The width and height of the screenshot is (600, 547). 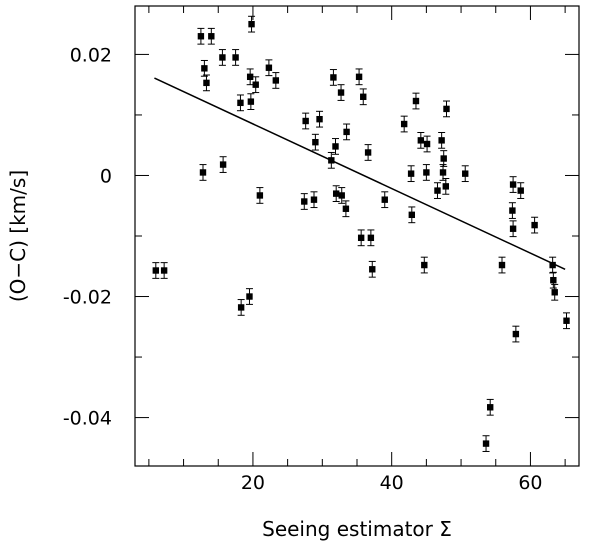 I want to click on x-tick-label: 20, so click(x=253, y=483).